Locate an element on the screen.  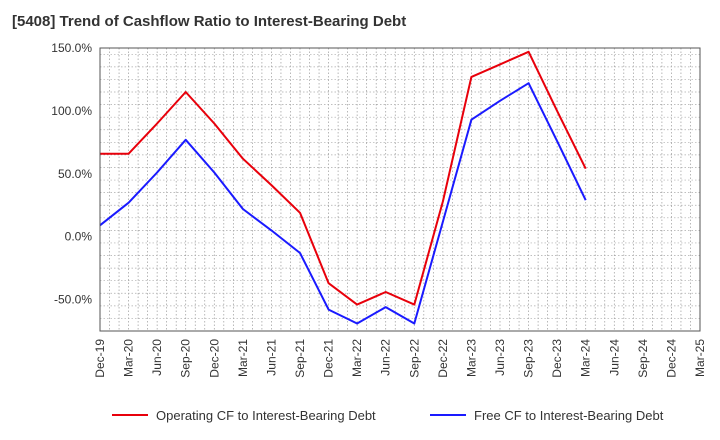
x-tick-label: Mar-21 is located at coordinates (243, 358).